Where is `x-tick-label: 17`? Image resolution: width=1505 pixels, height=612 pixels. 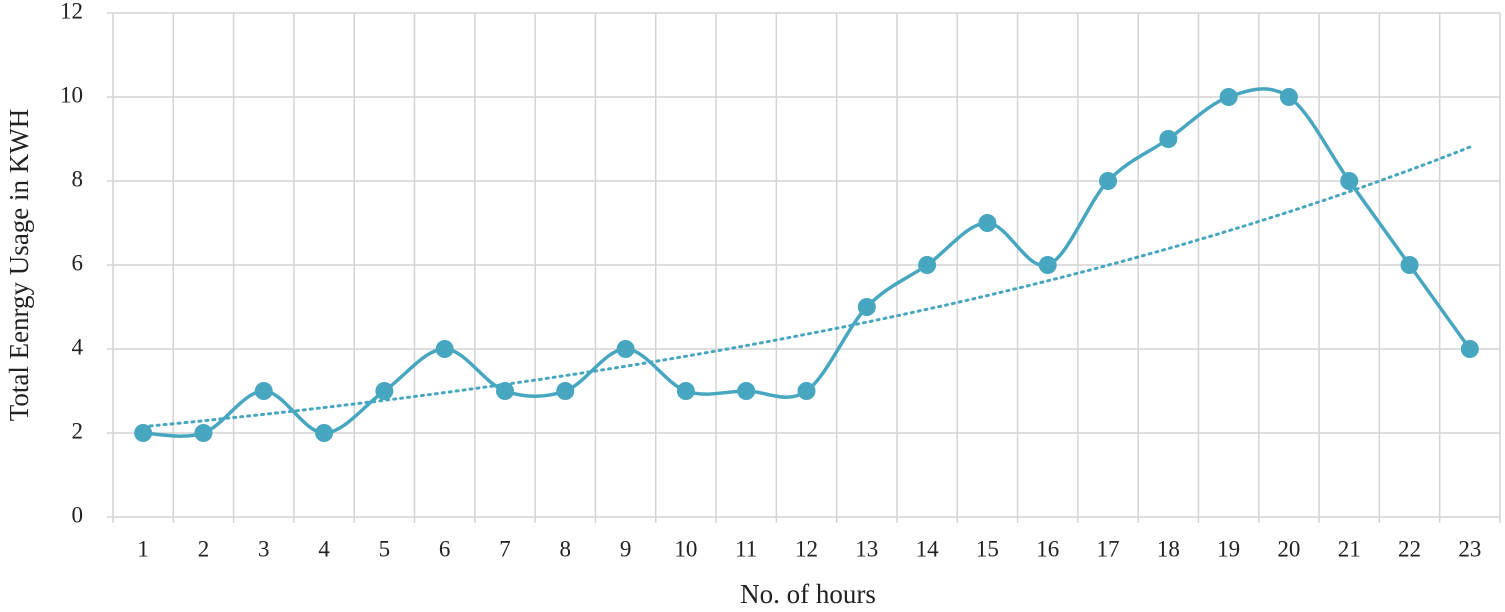
x-tick-label: 17 is located at coordinates (1108, 548).